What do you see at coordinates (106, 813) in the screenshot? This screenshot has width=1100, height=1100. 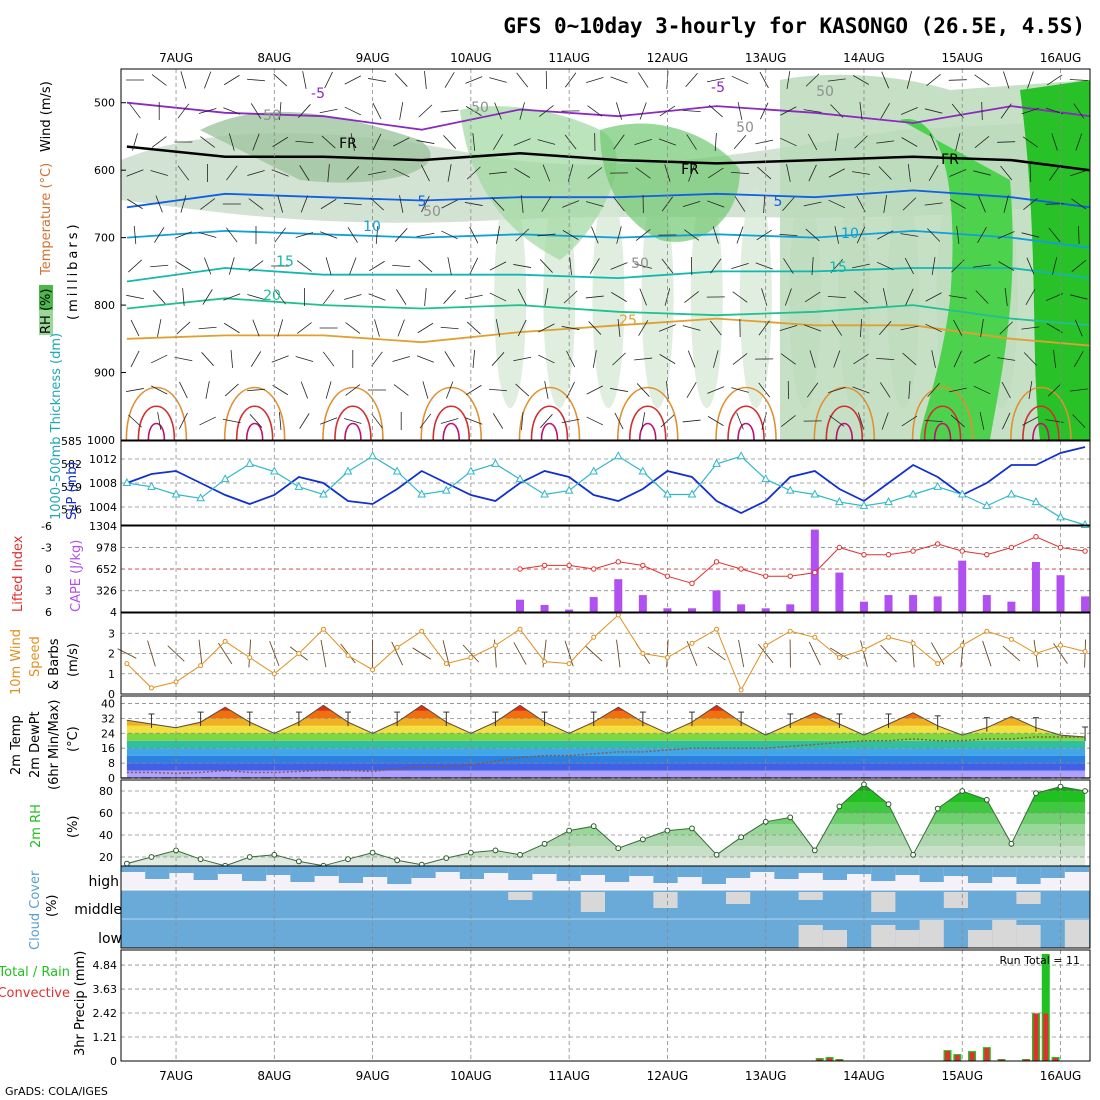 I see `rh-tick: 60` at bounding box center [106, 813].